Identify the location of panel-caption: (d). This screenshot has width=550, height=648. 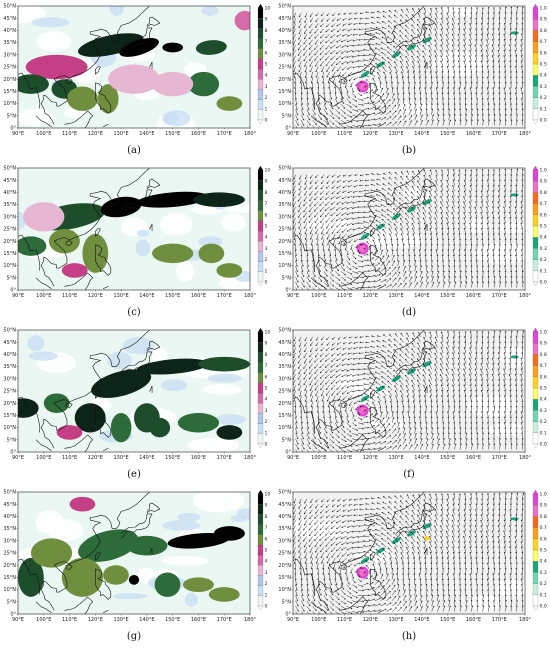
(409, 312).